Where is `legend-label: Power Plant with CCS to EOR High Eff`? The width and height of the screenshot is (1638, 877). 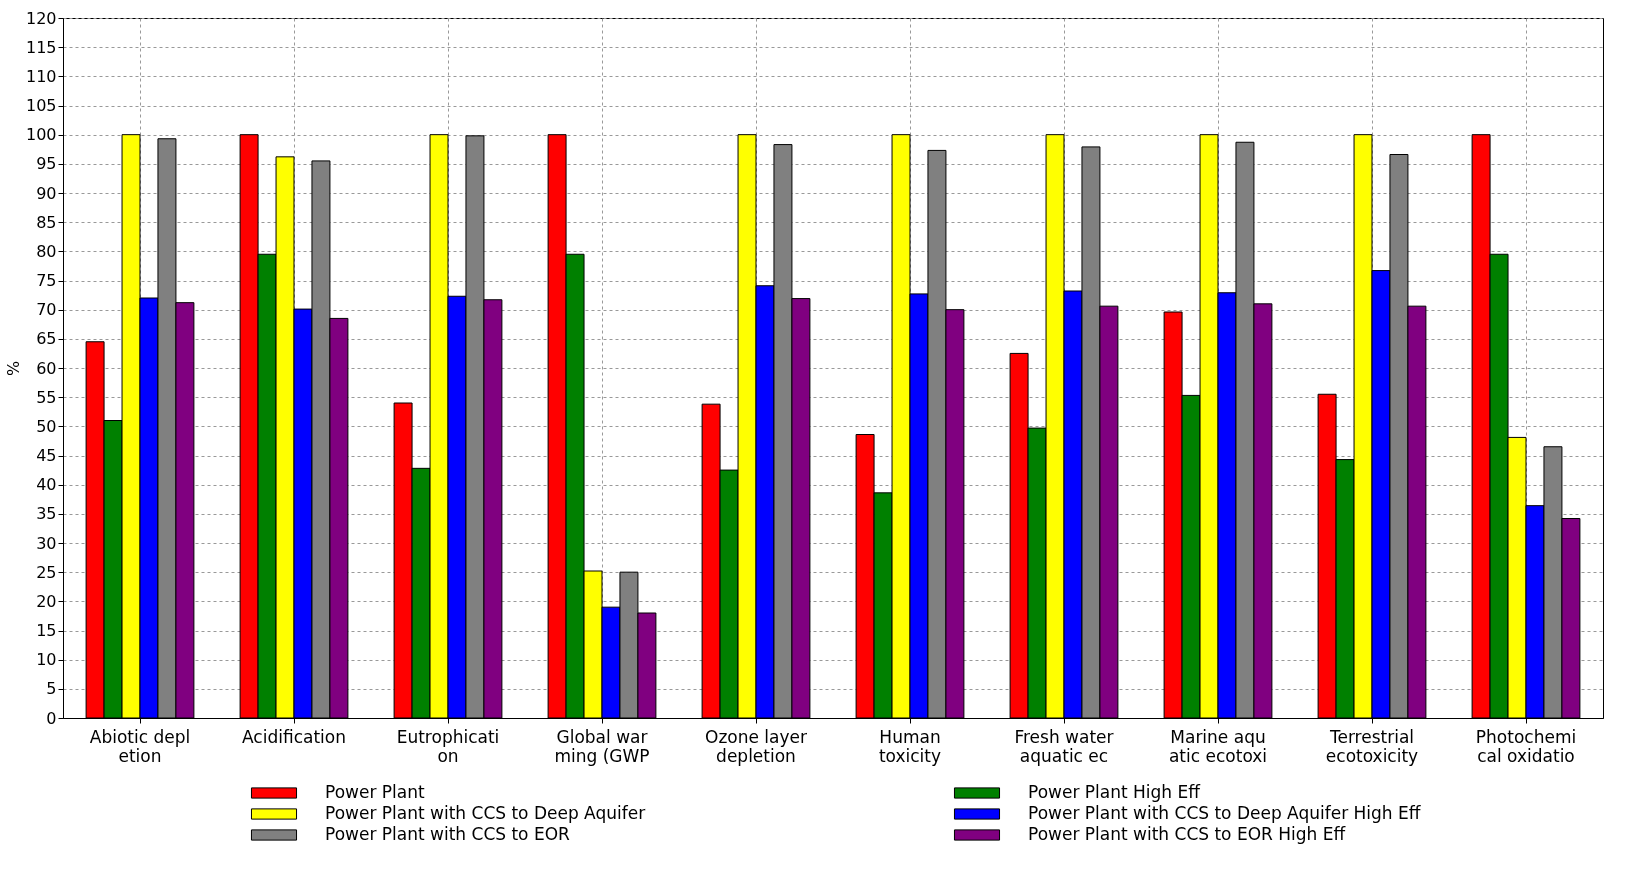 legend-label: Power Plant with CCS to EOR High Eff is located at coordinates (1187, 834).